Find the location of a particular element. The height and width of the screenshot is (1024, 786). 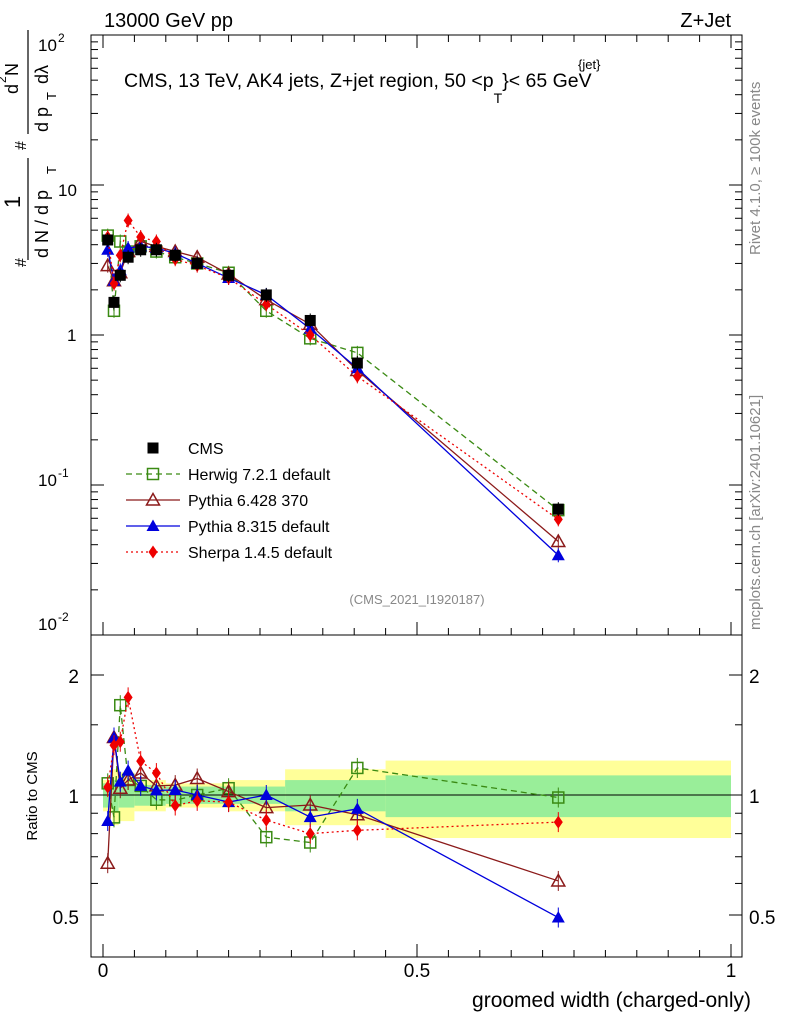

legend-label-cms: CMS is located at coordinates (206, 449).